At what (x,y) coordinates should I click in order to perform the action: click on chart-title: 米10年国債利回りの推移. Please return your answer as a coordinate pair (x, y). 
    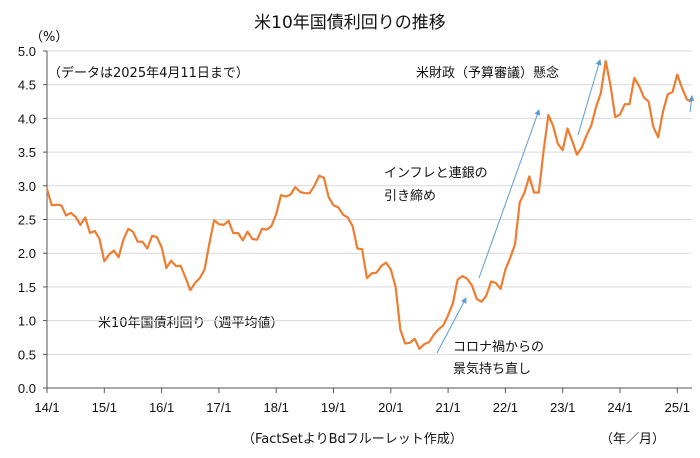
    Looking at the image, I should click on (350, 23).